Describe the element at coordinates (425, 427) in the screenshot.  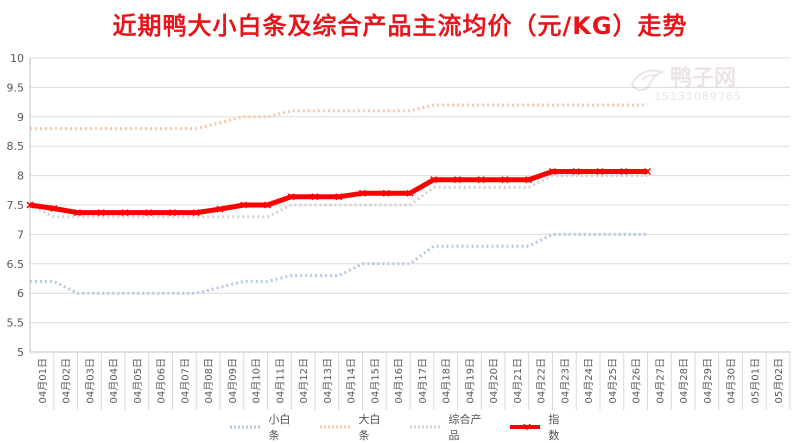
I see `legend-swatch-combo` at that location.